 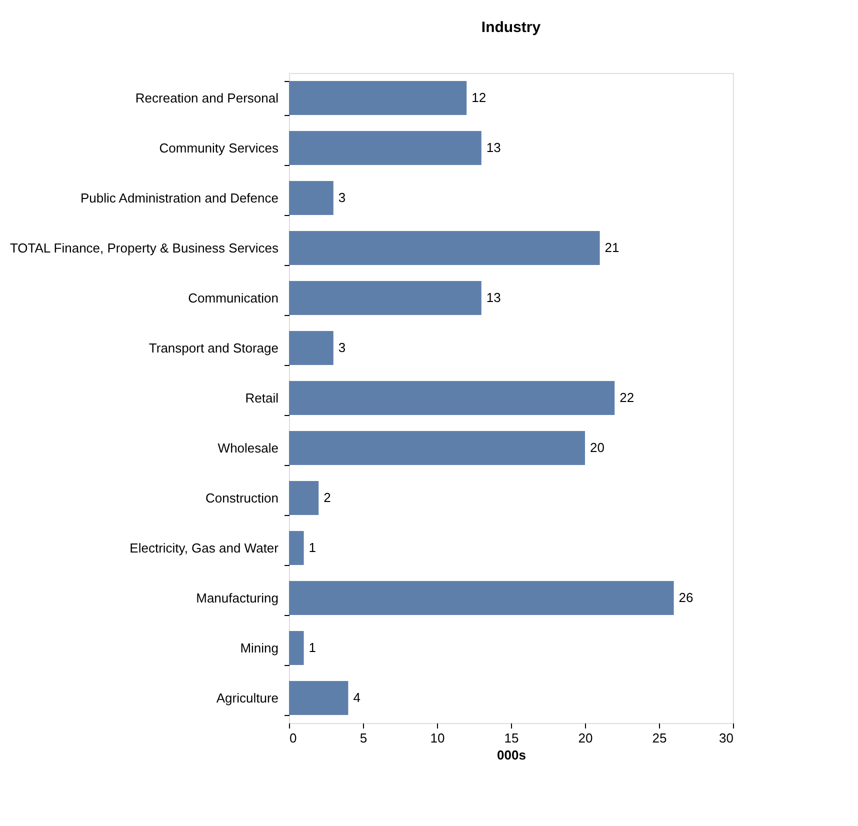 I want to click on data-label: 21, so click(x=612, y=247).